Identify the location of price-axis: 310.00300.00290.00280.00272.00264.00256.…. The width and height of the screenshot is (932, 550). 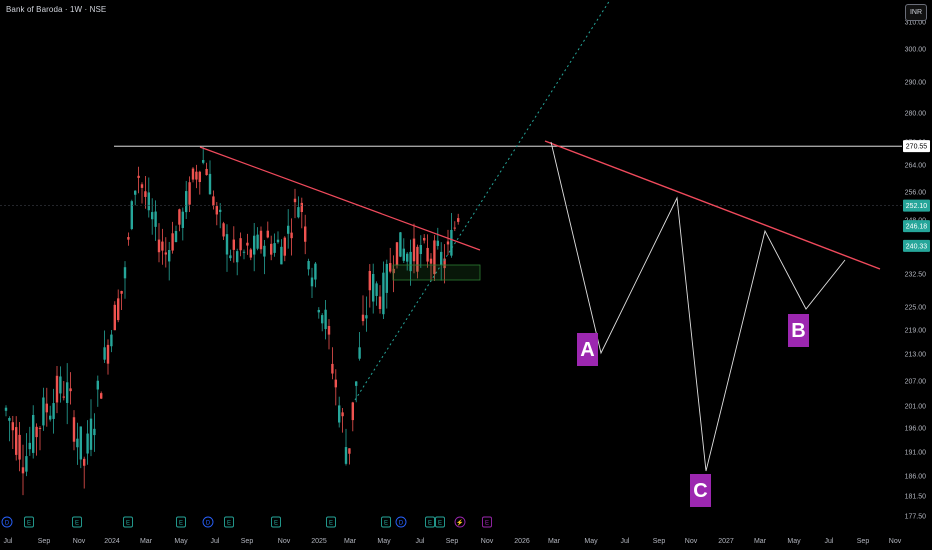
(917, 275).